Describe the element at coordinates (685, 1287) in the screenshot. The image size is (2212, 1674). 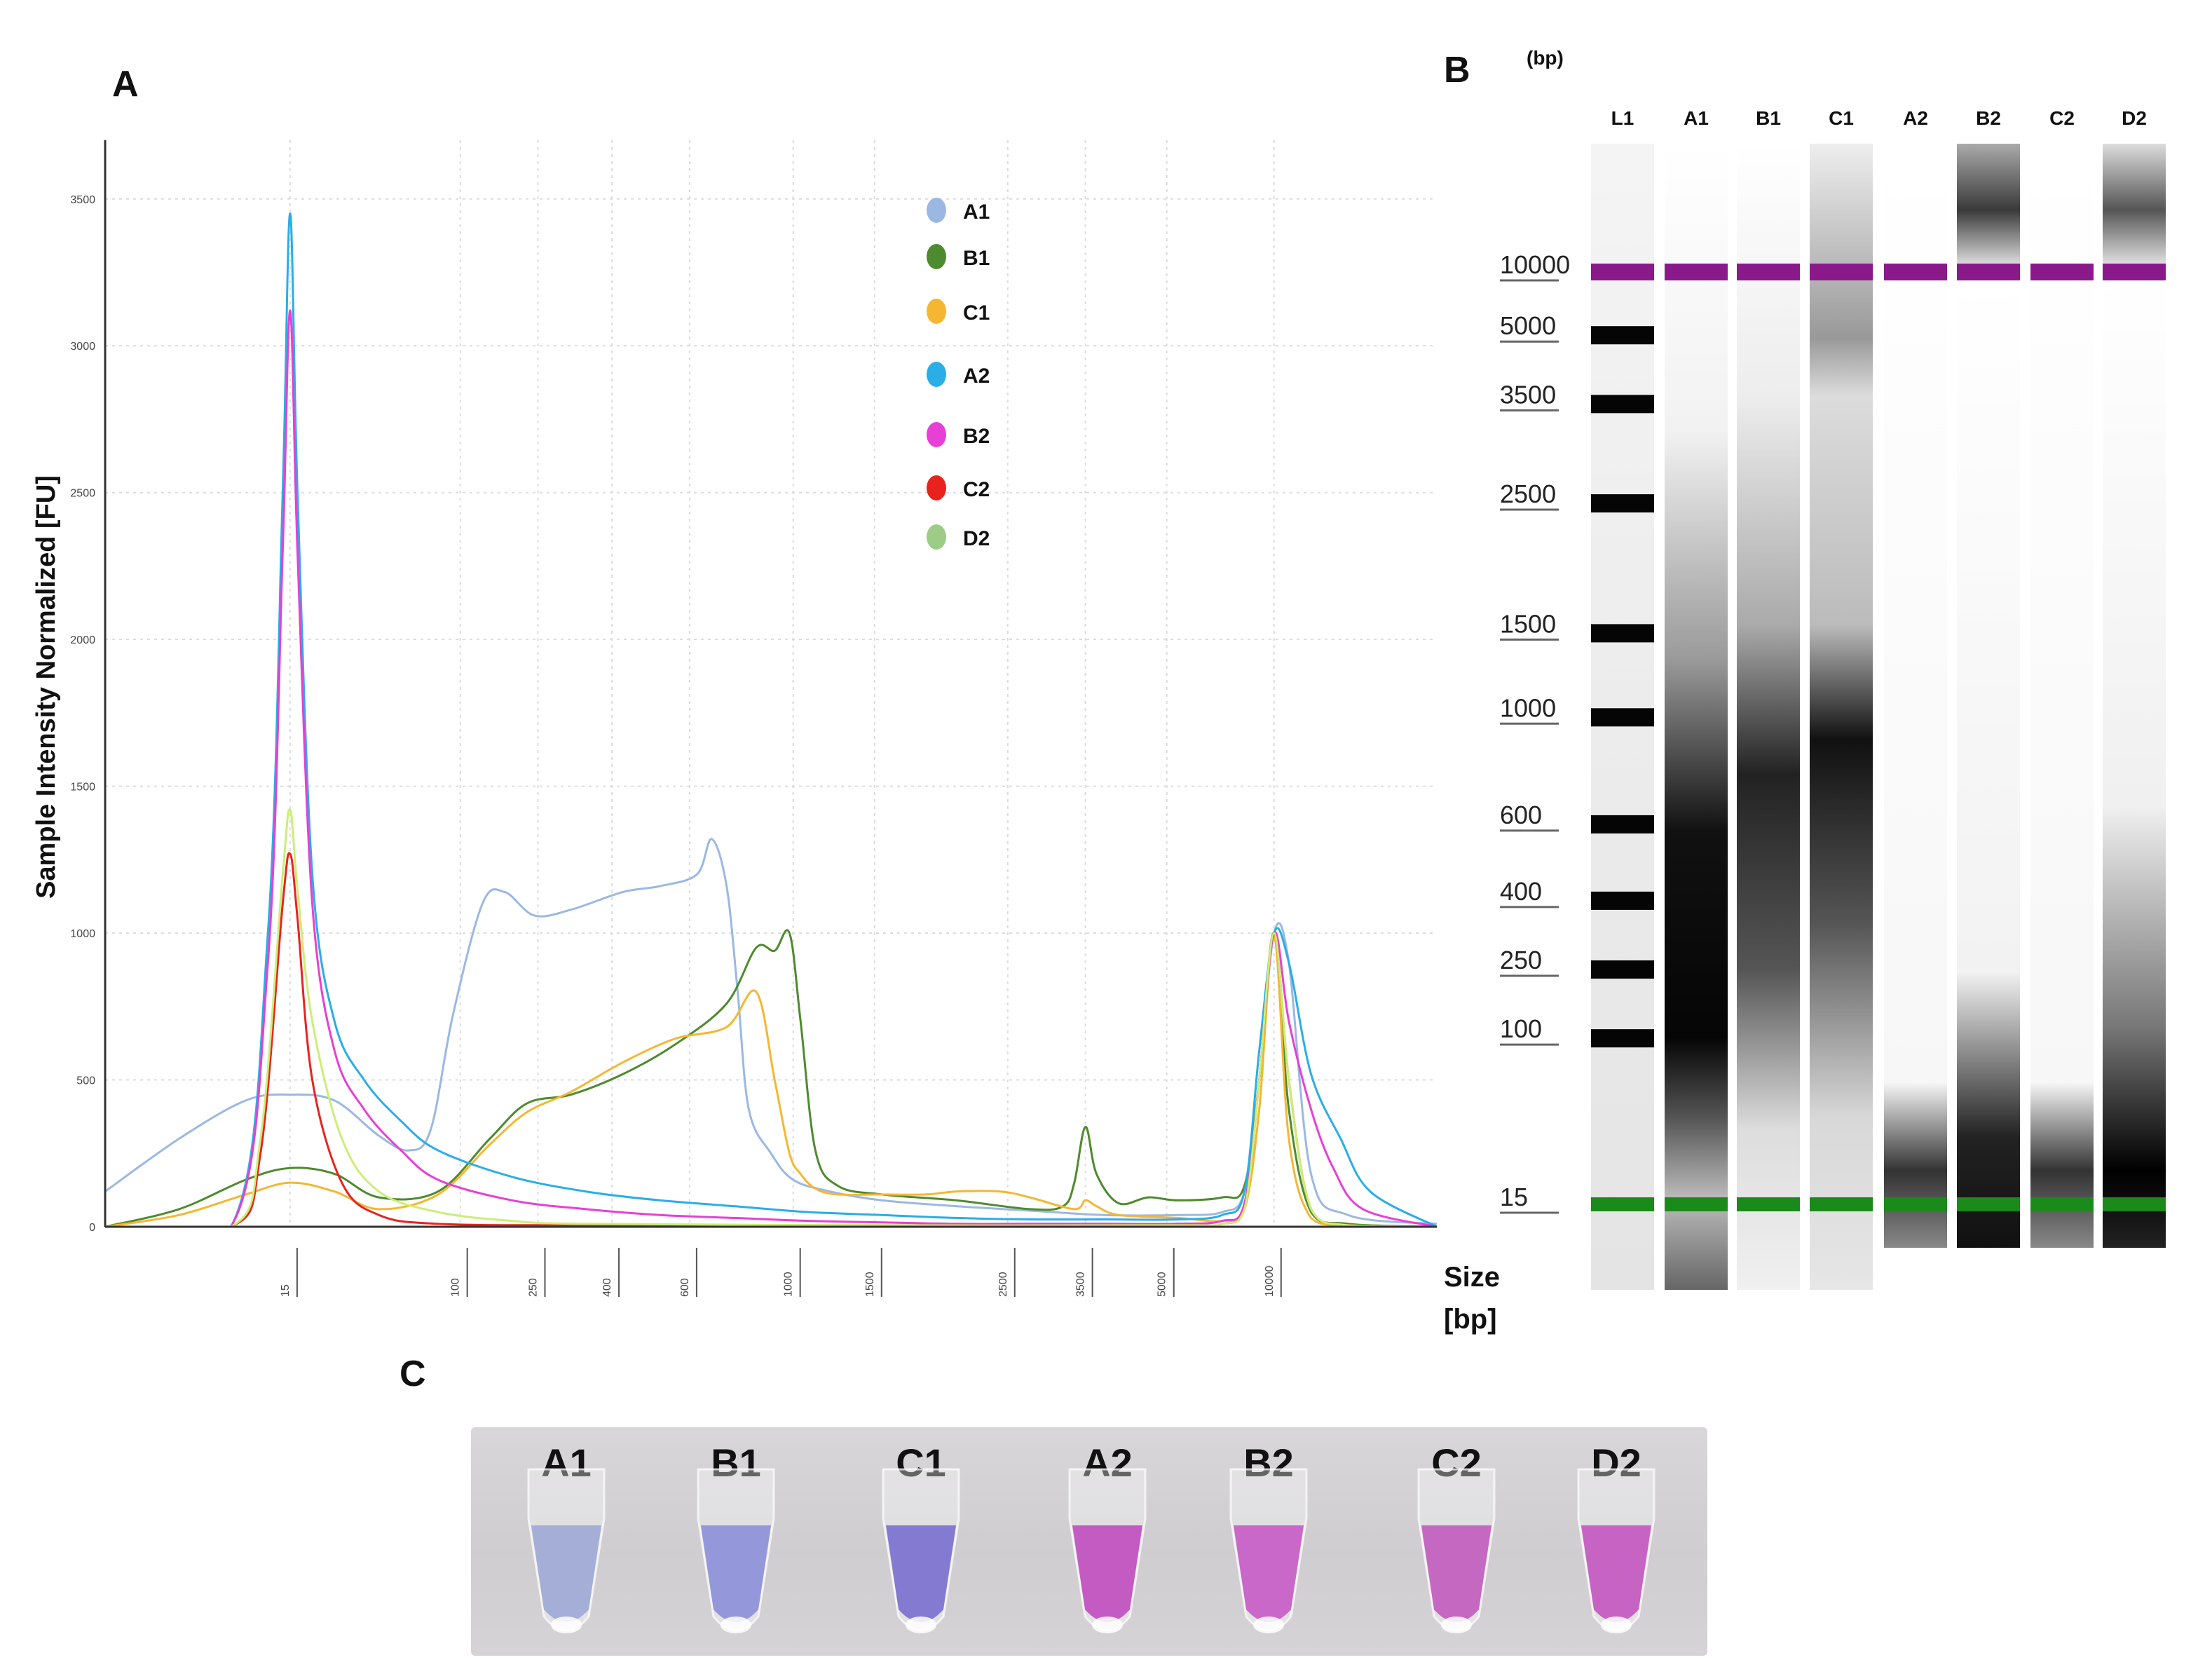
I see `x-tick-label: 600` at that location.